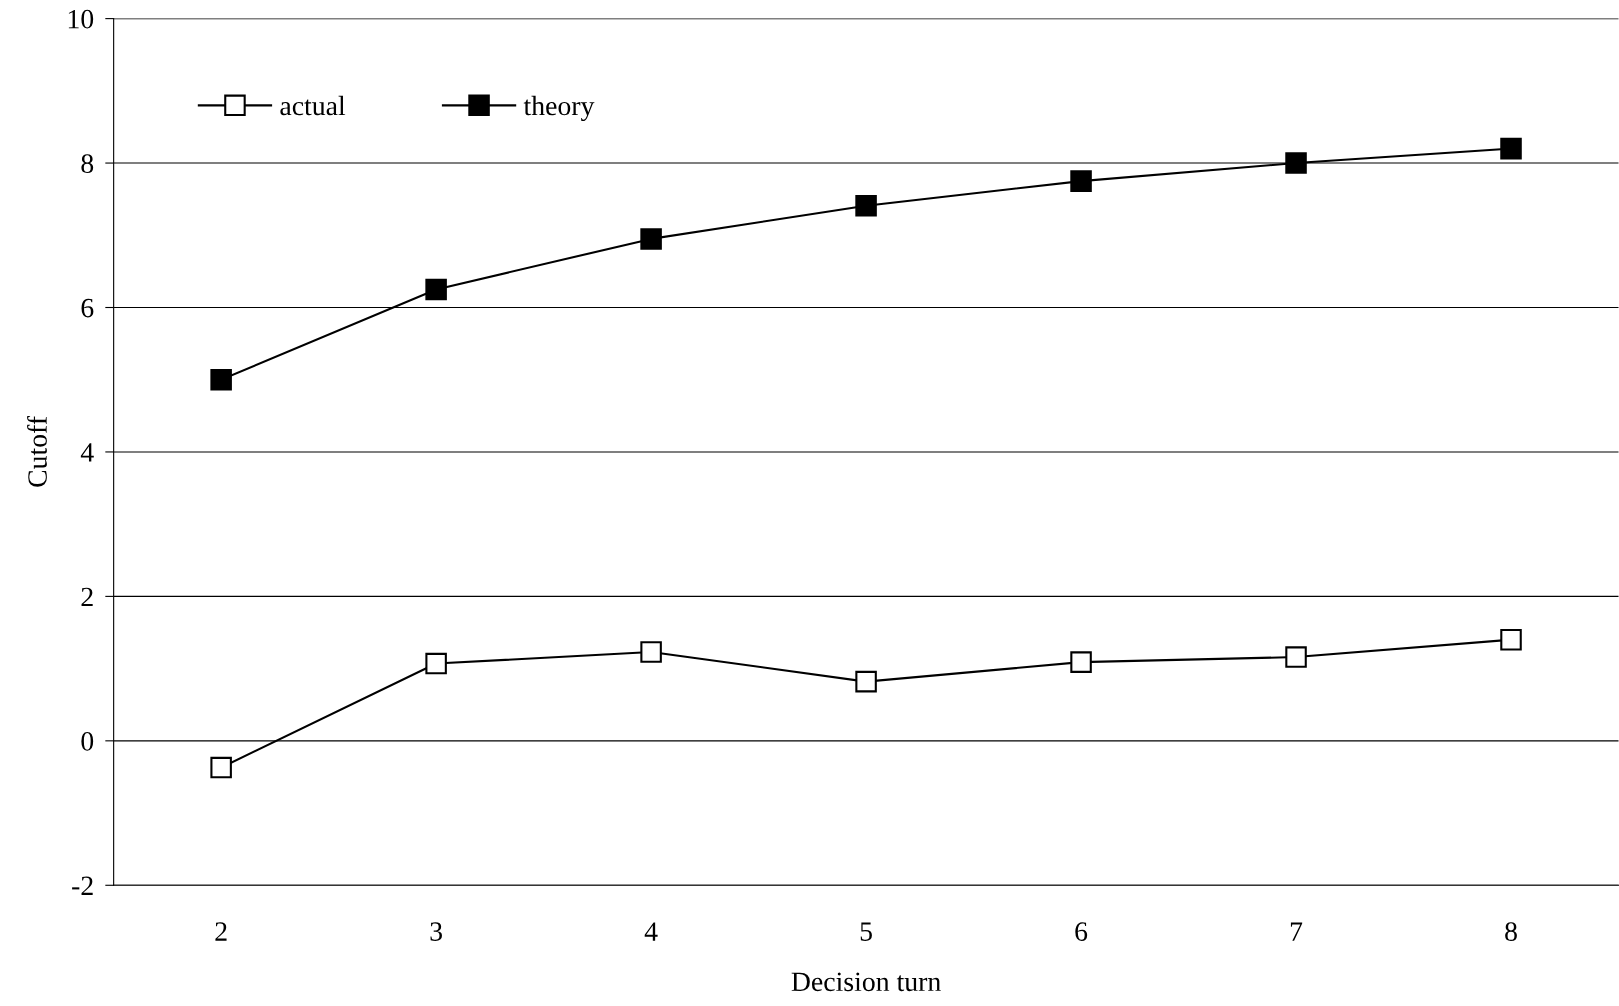 This screenshot has height=1006, width=1619. What do you see at coordinates (87, 452) in the screenshot?
I see `y-tick-label: 4` at bounding box center [87, 452].